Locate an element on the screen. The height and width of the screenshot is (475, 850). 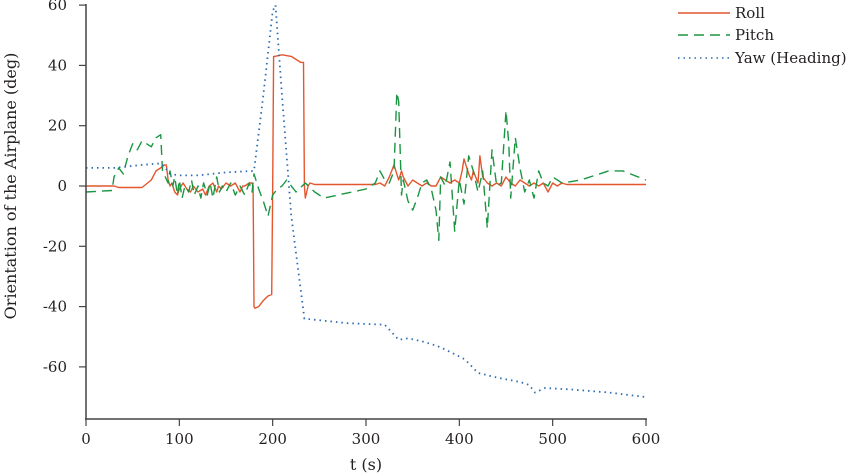
y-tick-label: 0 is located at coordinates (62, 186).